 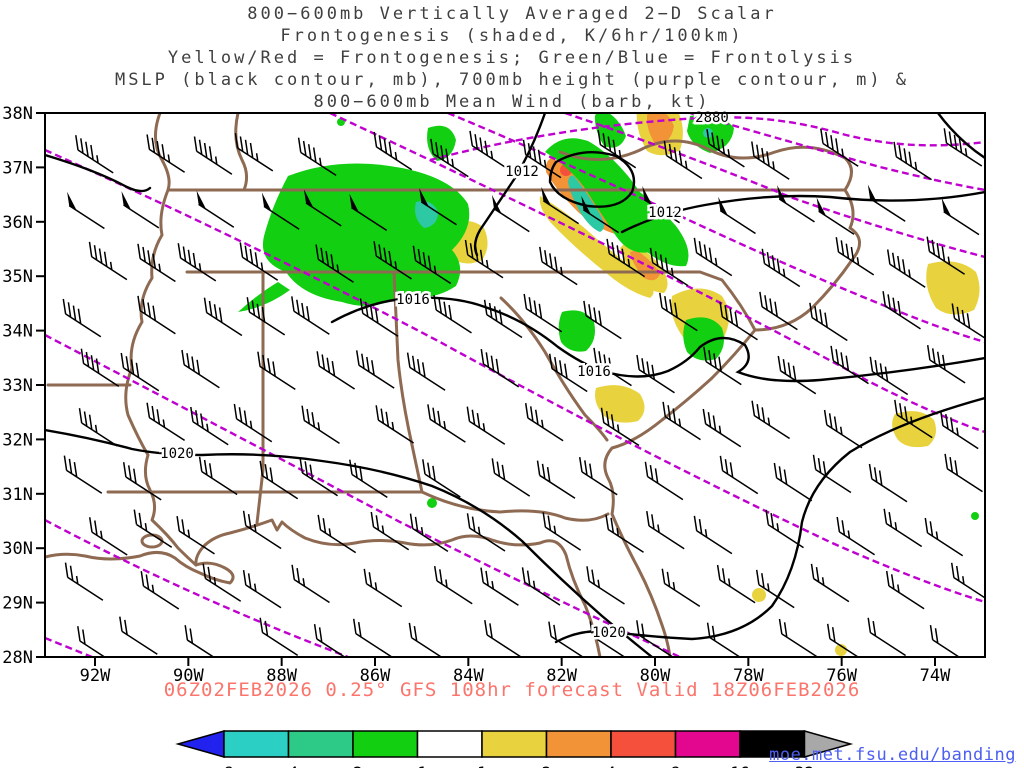 I want to click on contour-label: 1020, so click(x=177, y=454).